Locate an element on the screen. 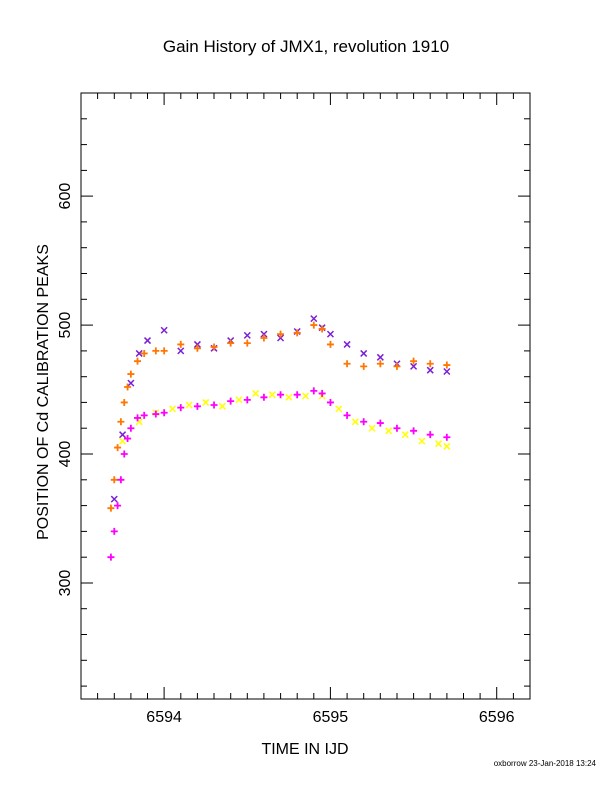  y-tick-label: 600 is located at coordinates (65, 196).